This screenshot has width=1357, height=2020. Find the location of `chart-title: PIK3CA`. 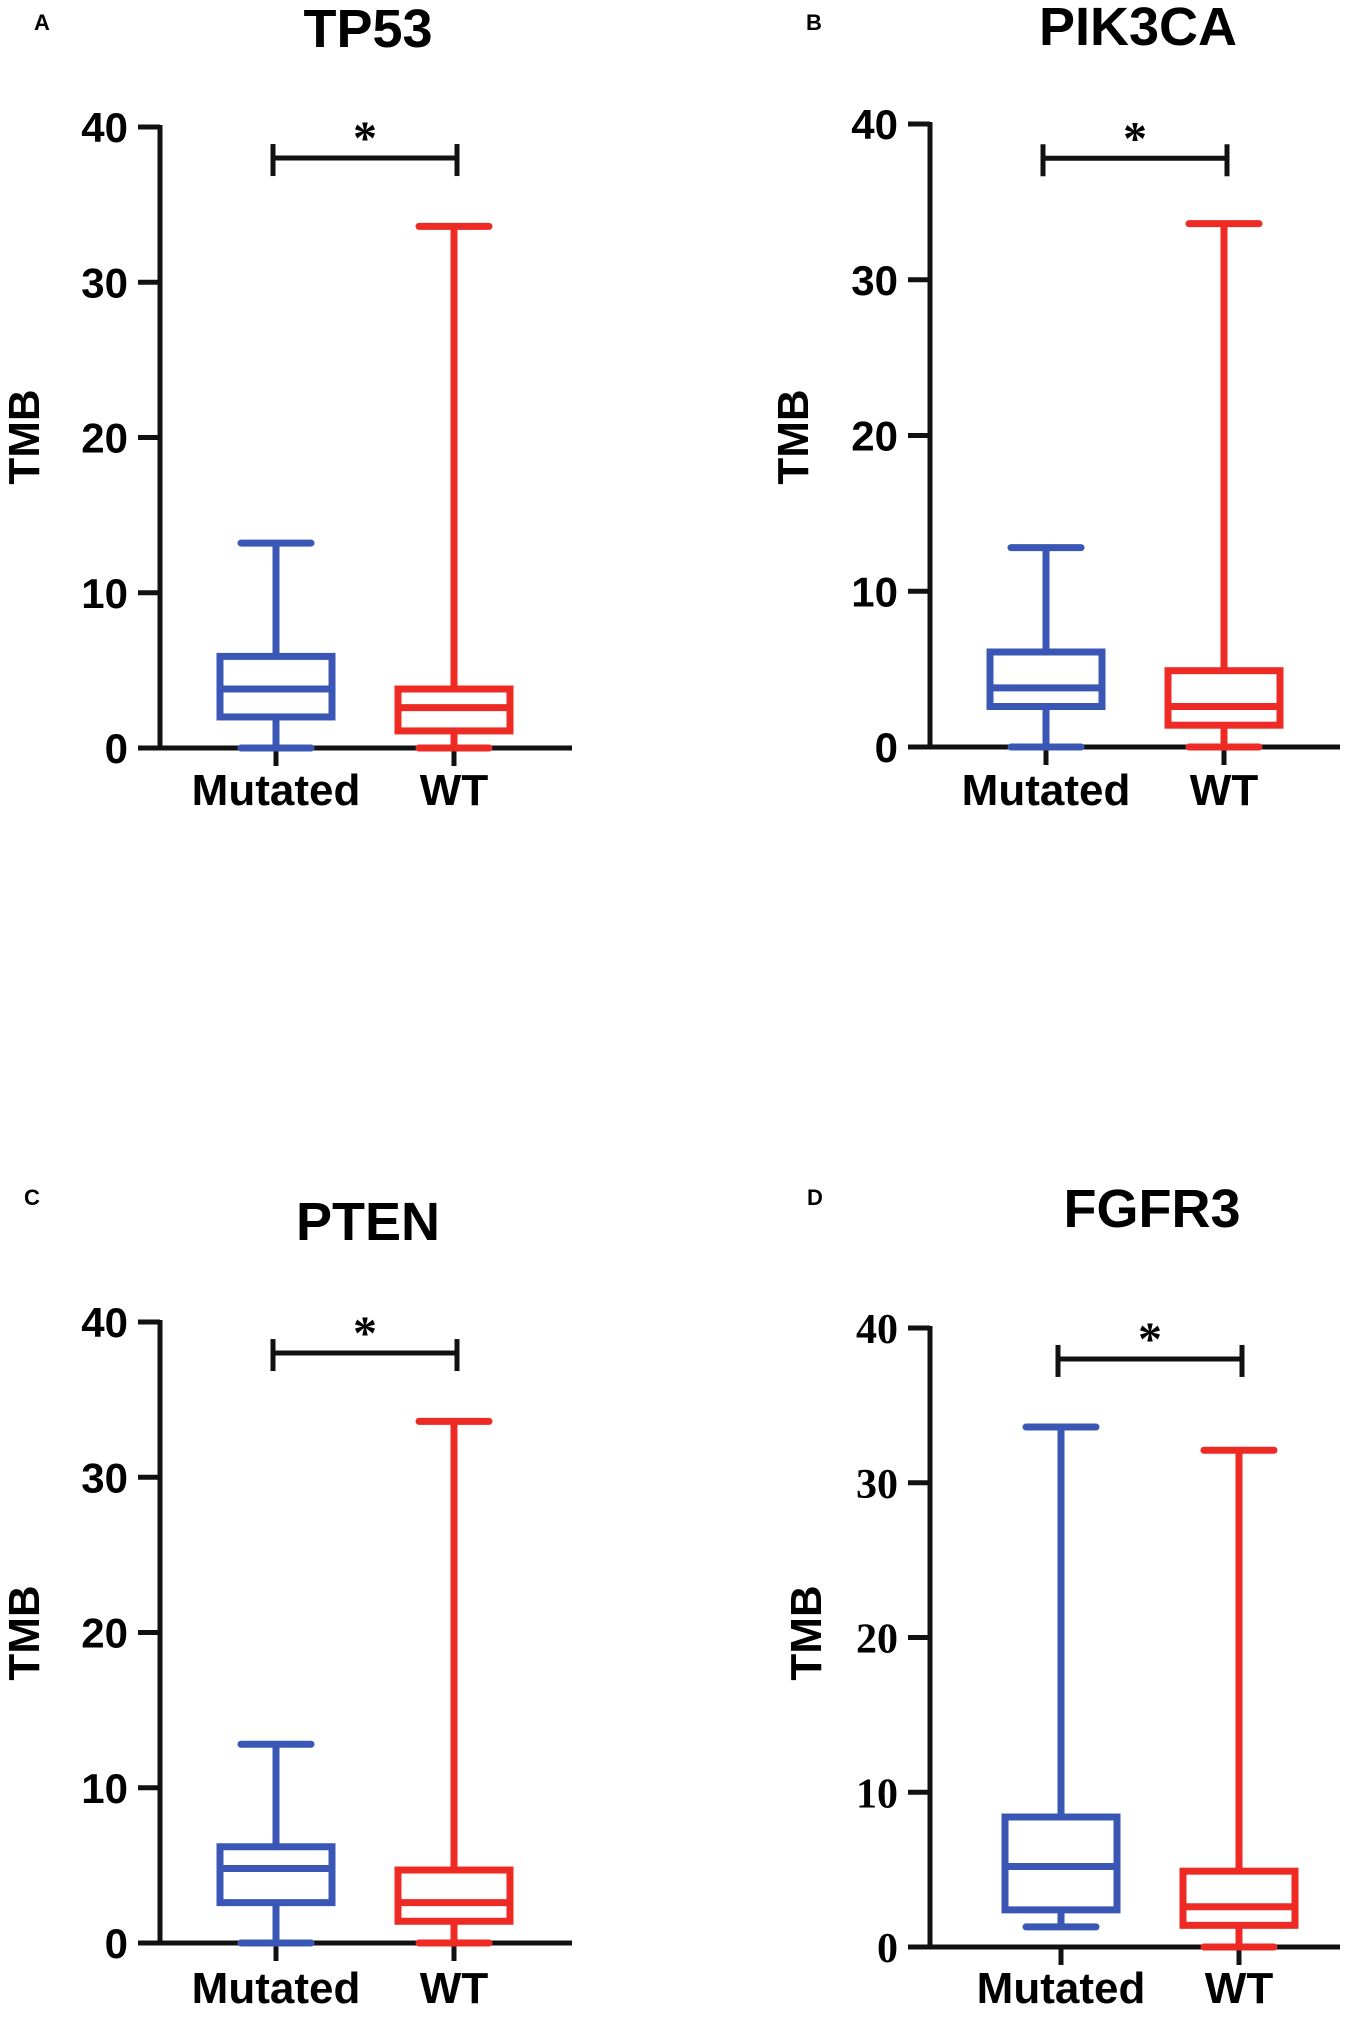

chart-title: PIK3CA is located at coordinates (1138, 28).